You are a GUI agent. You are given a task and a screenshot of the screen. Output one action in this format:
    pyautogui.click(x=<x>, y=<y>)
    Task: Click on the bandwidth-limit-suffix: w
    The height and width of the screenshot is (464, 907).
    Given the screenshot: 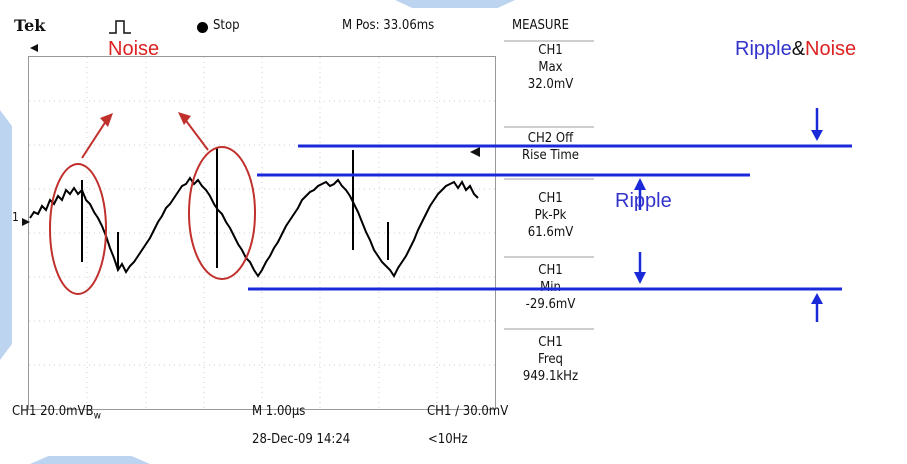 What is the action you would take?
    pyautogui.click(x=97, y=416)
    